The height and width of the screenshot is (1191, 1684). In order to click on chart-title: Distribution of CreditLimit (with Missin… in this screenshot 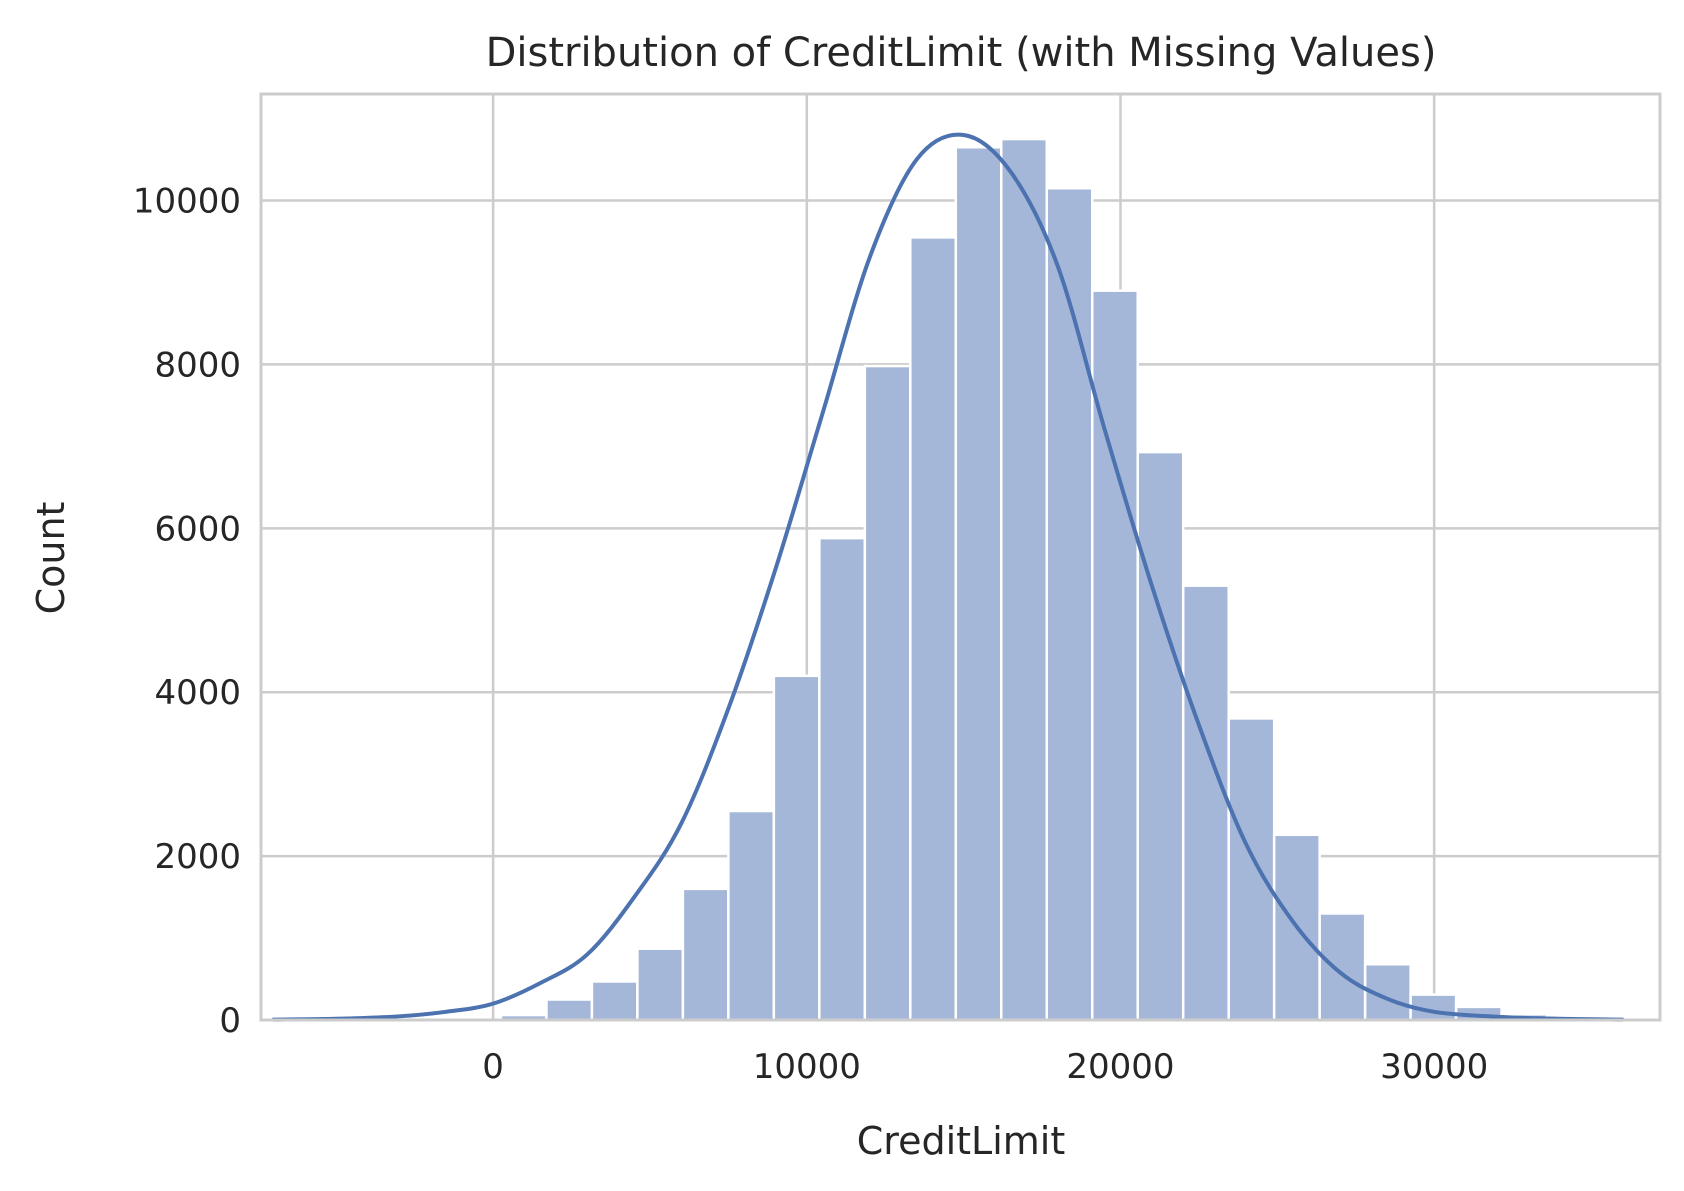, I will do `click(961, 53)`.